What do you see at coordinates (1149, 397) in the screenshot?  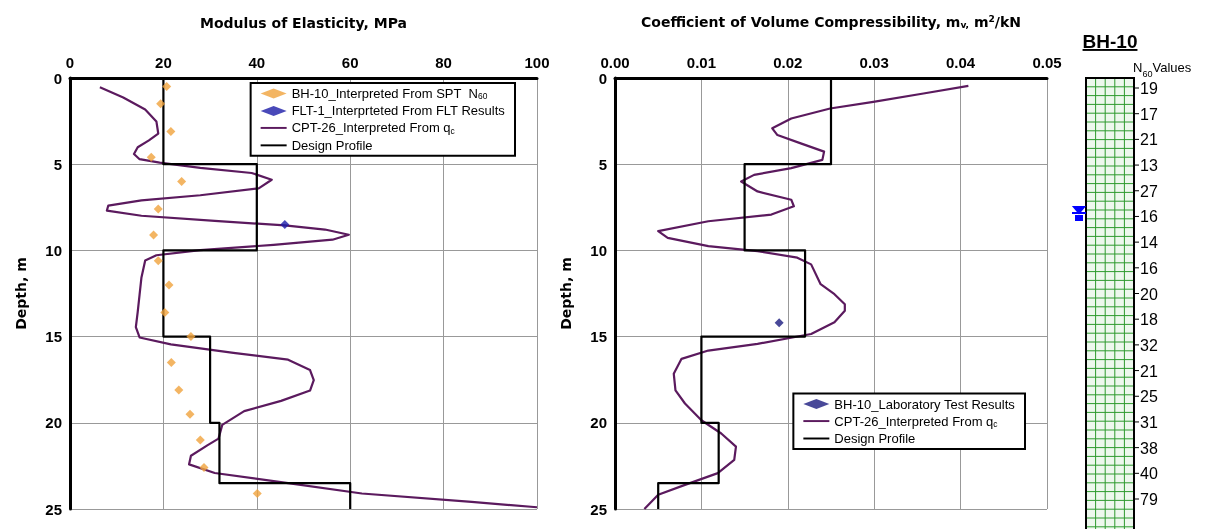 I see `text: 25` at bounding box center [1149, 397].